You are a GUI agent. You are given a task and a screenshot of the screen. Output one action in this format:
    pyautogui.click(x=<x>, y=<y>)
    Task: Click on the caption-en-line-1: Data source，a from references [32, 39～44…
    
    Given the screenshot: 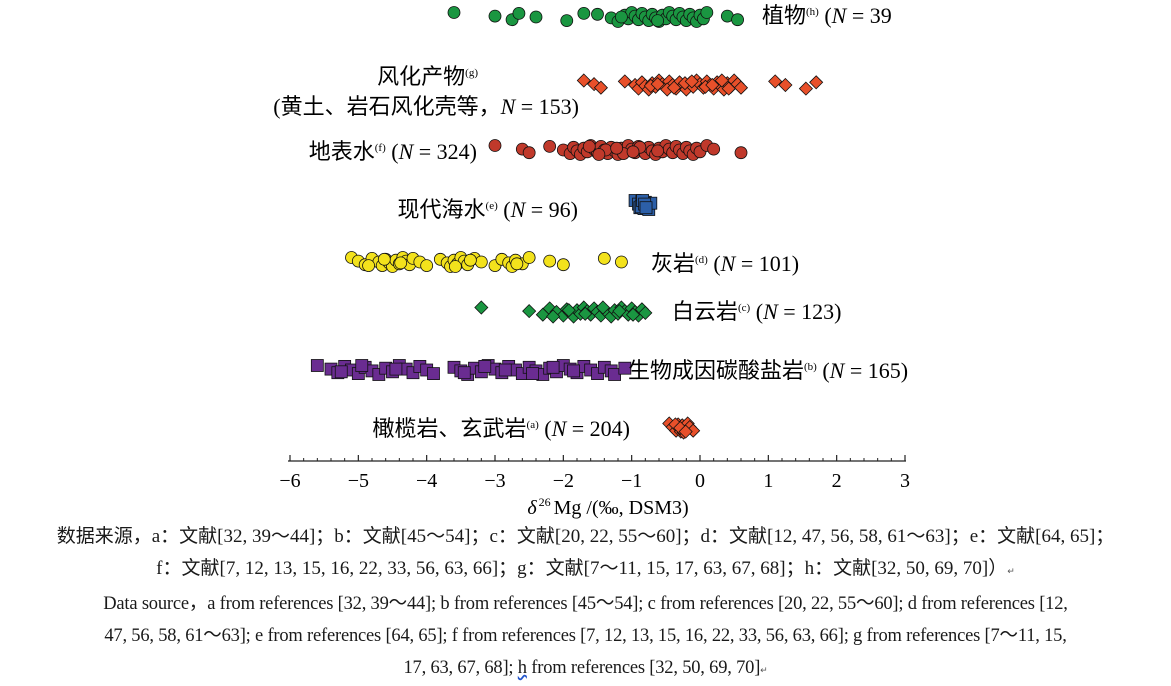 What is the action you would take?
    pyautogui.click(x=585, y=604)
    